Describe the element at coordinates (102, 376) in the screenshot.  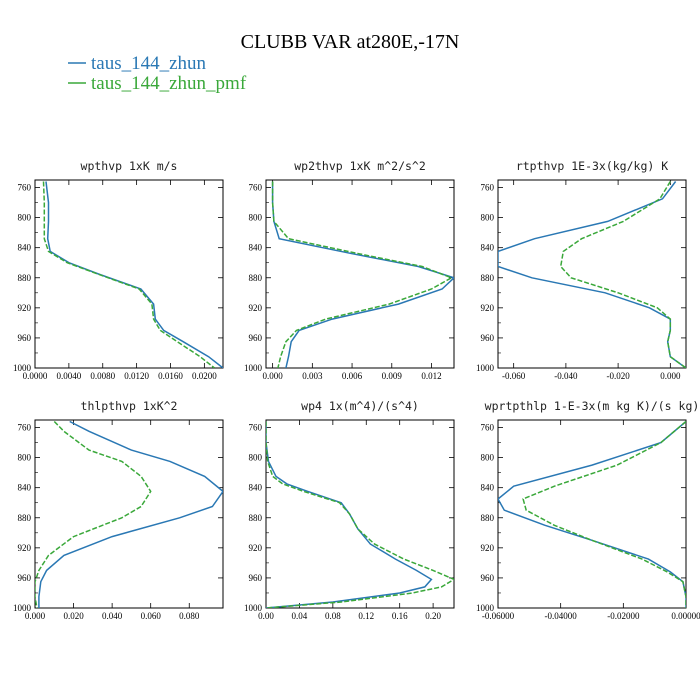
I see `x-tick-label: 0.0080` at that location.